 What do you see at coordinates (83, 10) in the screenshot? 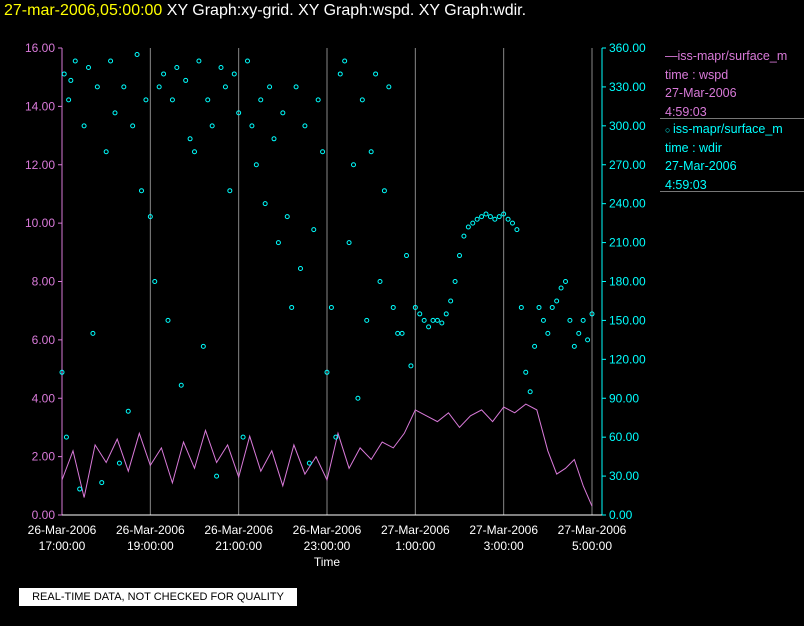
I see `header-timestamp: 27-mar-2006,05:00:00` at bounding box center [83, 10].